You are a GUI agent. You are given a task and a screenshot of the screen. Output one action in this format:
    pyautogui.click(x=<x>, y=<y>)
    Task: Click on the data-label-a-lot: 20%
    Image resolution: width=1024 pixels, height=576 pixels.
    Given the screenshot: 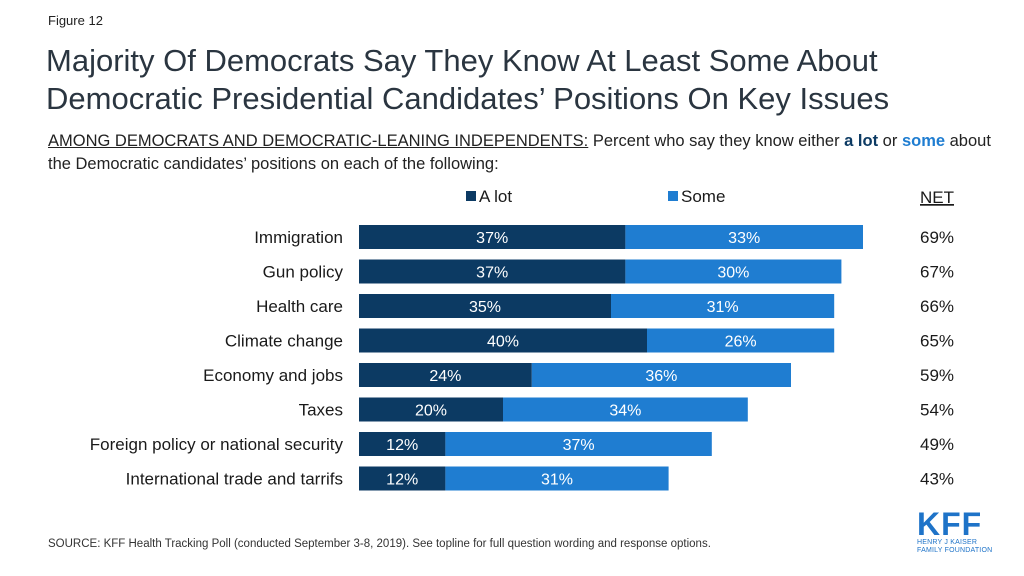 What is the action you would take?
    pyautogui.click(x=431, y=411)
    